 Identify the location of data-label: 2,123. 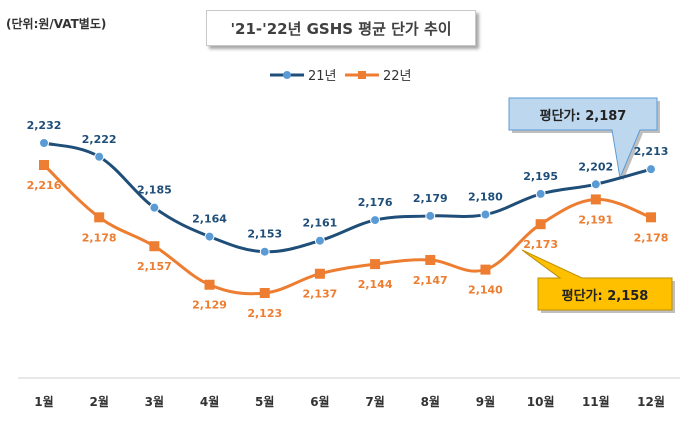
(264, 313).